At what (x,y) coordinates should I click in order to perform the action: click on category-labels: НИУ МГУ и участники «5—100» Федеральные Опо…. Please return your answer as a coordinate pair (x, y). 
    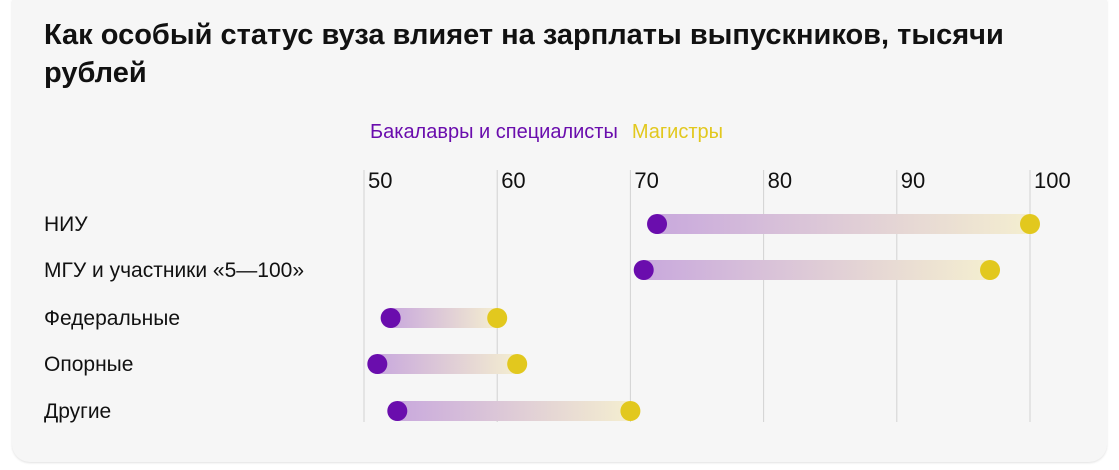
    Looking at the image, I should click on (174, 318).